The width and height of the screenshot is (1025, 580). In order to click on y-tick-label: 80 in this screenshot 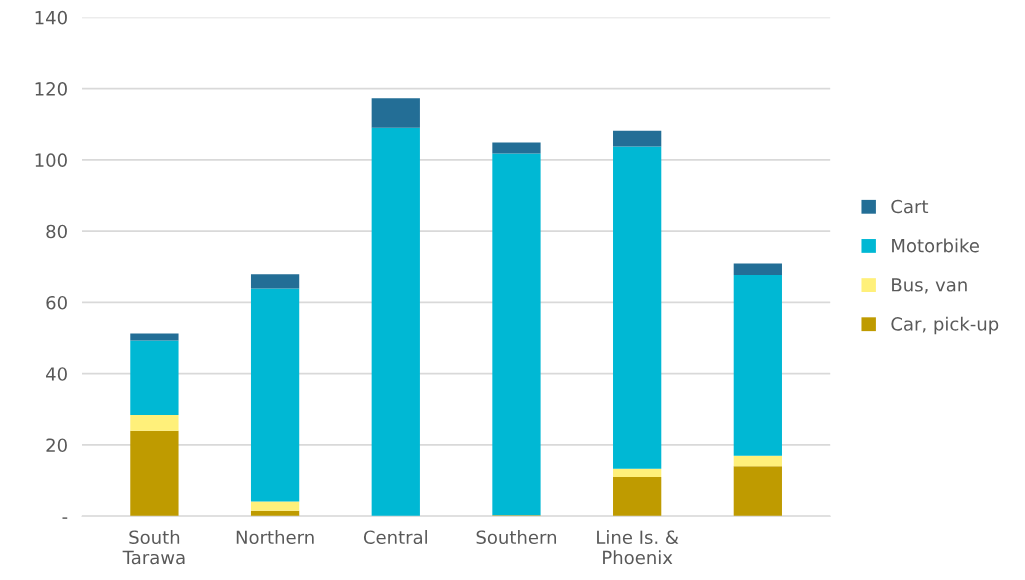, I will do `click(56, 231)`.